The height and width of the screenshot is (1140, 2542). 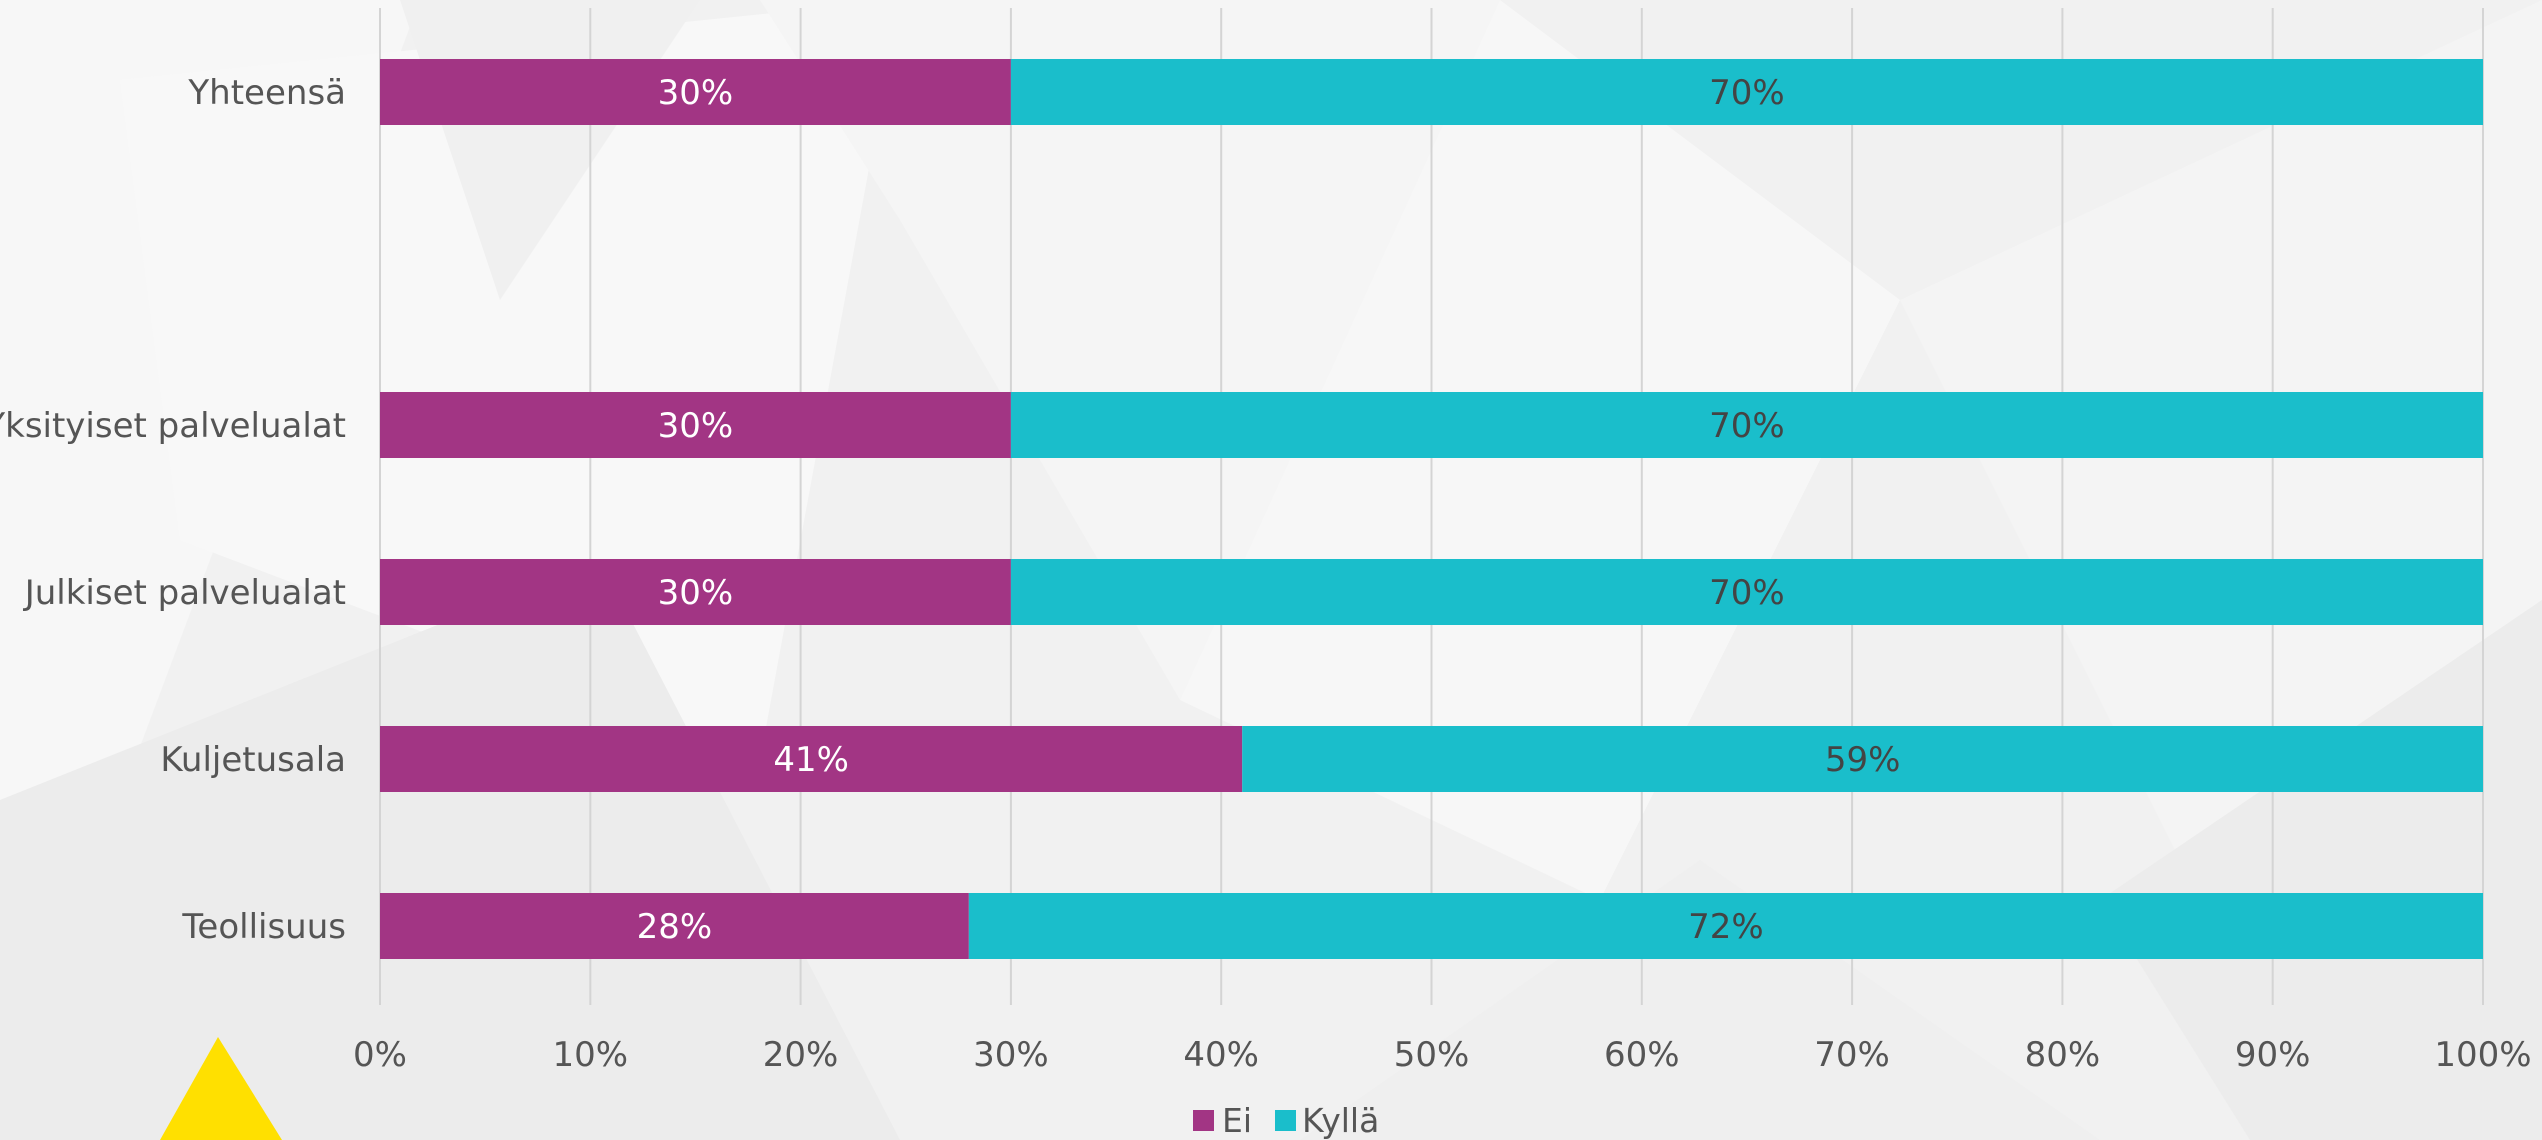 What do you see at coordinates (1221, 1055) in the screenshot?
I see `x-tick-label: 40%` at bounding box center [1221, 1055].